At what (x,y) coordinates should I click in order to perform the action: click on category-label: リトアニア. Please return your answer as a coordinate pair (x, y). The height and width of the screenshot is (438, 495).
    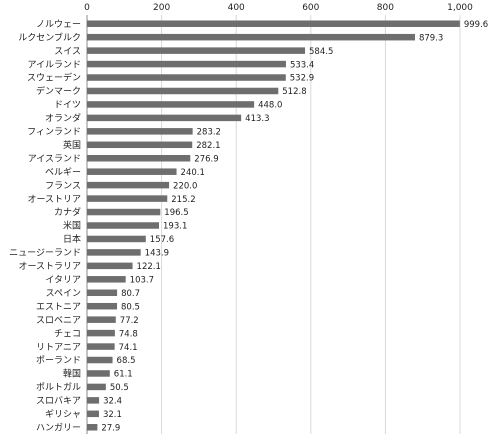
    Looking at the image, I should click on (58, 348).